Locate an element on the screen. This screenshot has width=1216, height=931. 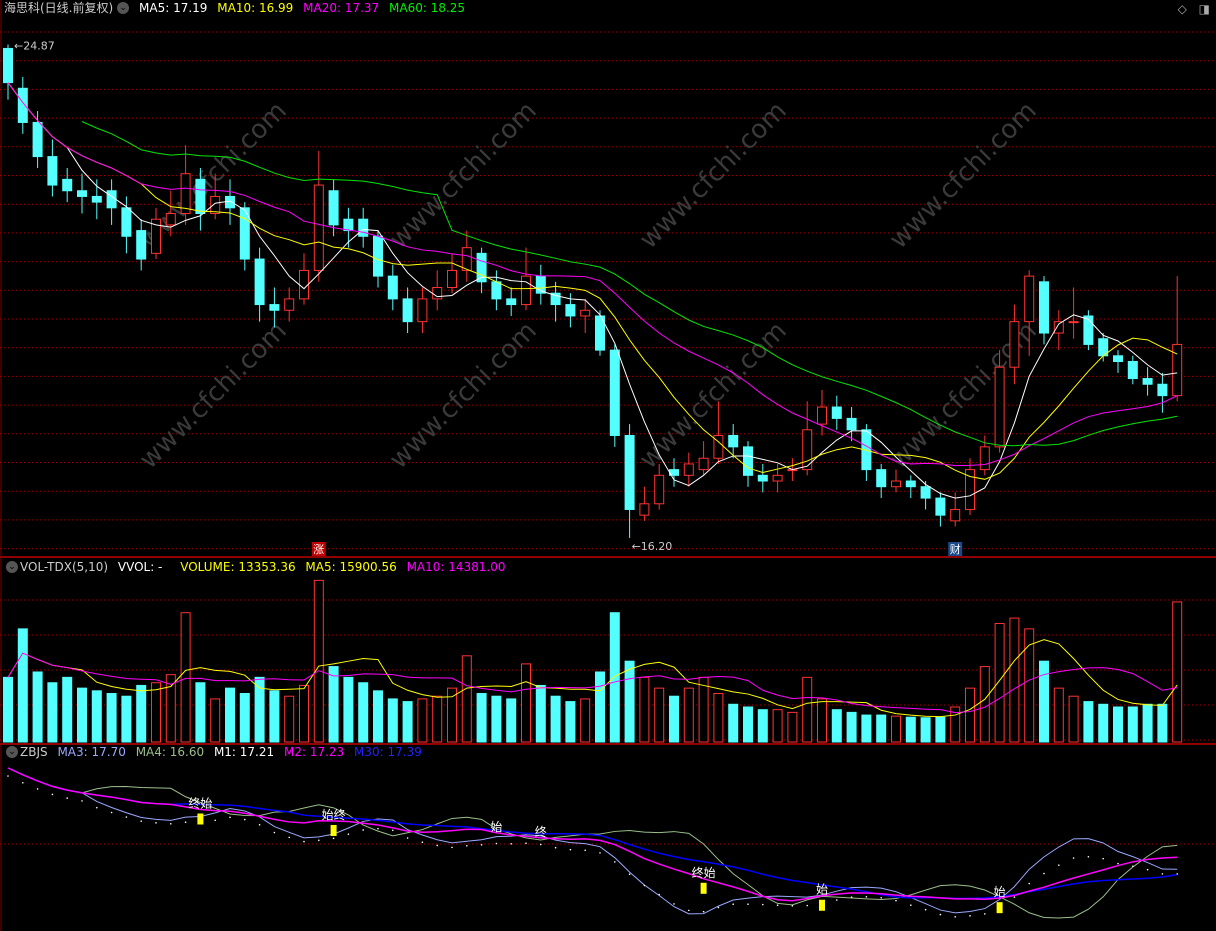
m30-line is located at coordinates (592, 833).